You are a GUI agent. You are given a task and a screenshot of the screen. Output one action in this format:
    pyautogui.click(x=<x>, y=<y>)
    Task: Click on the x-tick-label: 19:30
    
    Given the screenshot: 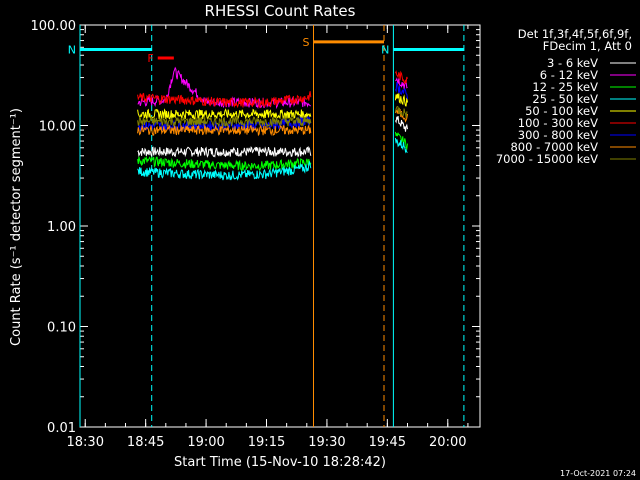 What is the action you would take?
    pyautogui.click(x=326, y=442)
    